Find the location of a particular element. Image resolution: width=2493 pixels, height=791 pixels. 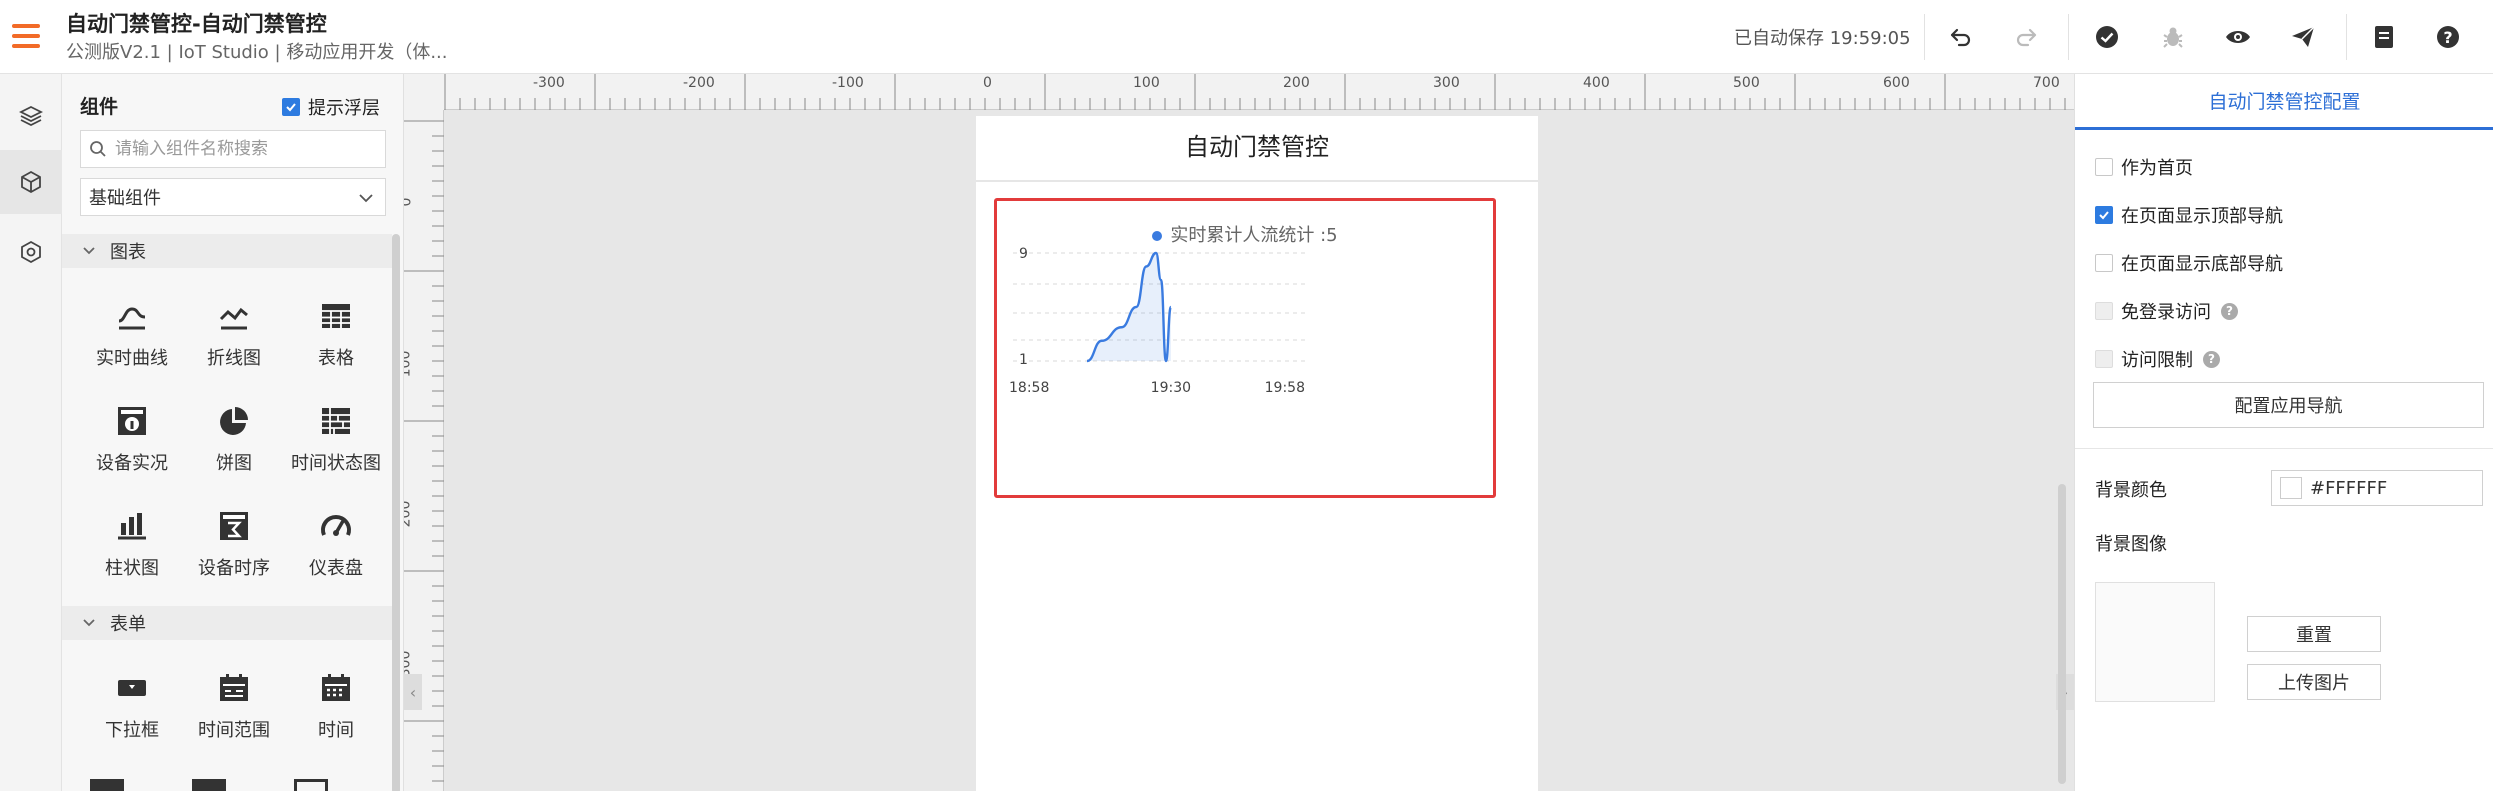

config-tab: 自动门禁管控配置 is located at coordinates (2284, 102).